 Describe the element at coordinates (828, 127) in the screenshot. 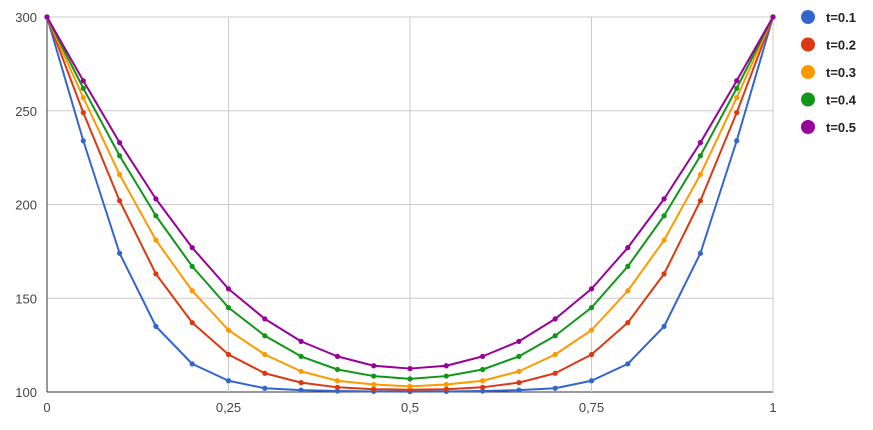

I see `legend-item: t=0.5` at that location.